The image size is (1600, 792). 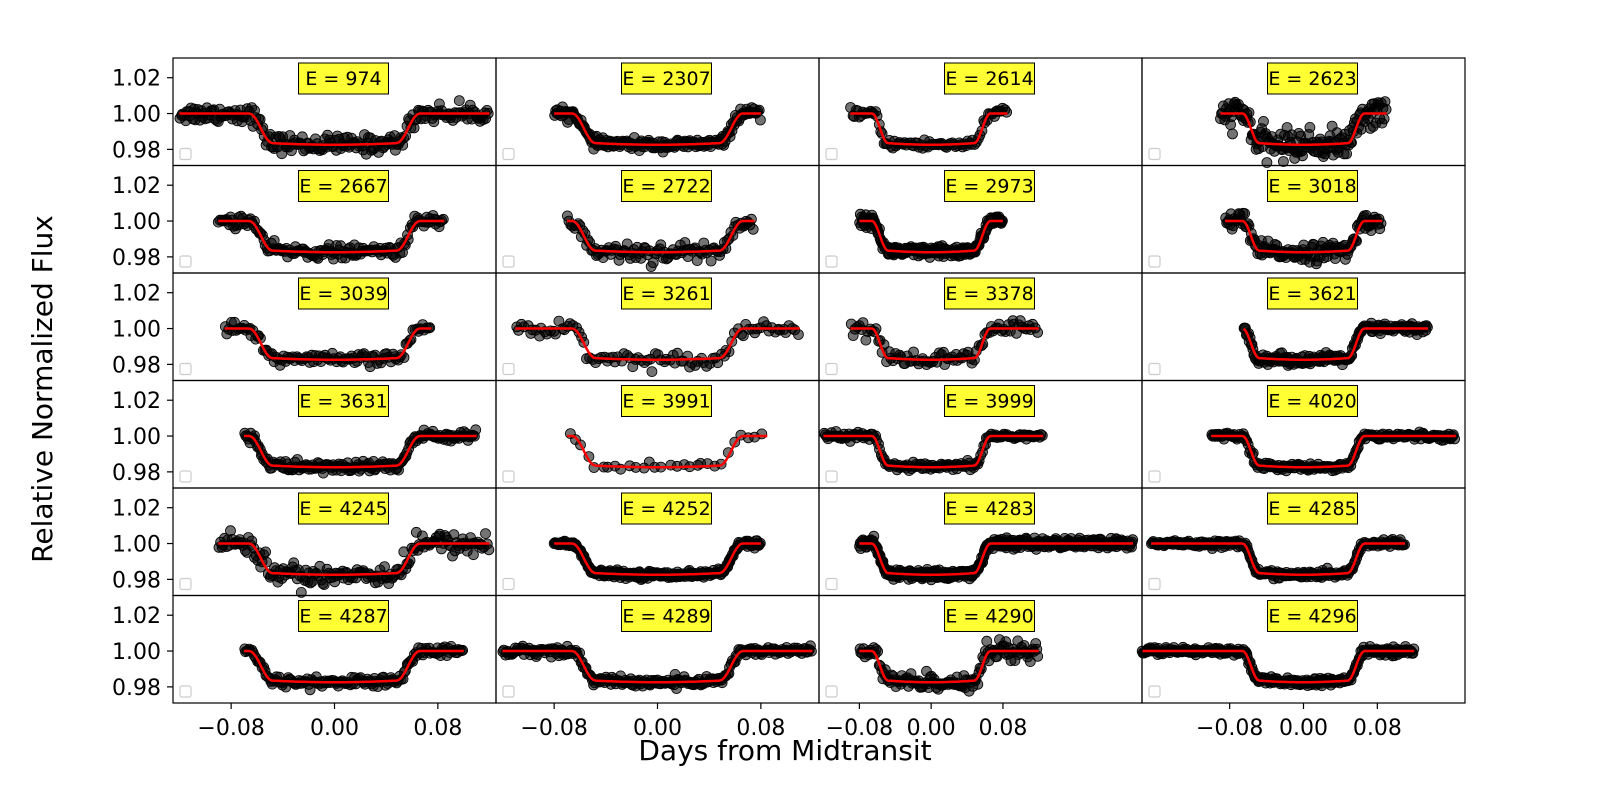 I want to click on panel: E = 4245, so click(x=334, y=542).